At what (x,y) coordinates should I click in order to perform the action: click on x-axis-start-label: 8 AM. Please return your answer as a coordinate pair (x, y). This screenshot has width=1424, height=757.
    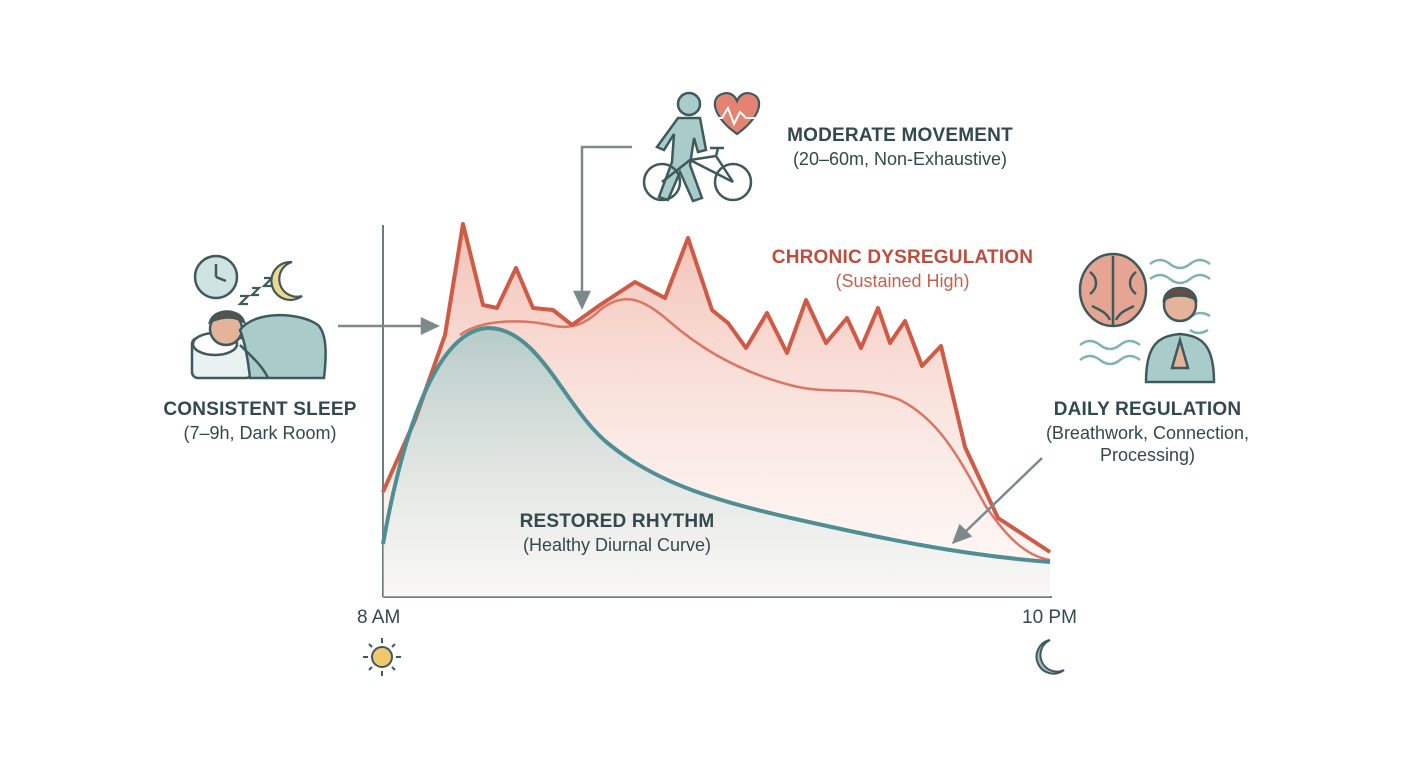
    Looking at the image, I should click on (379, 617).